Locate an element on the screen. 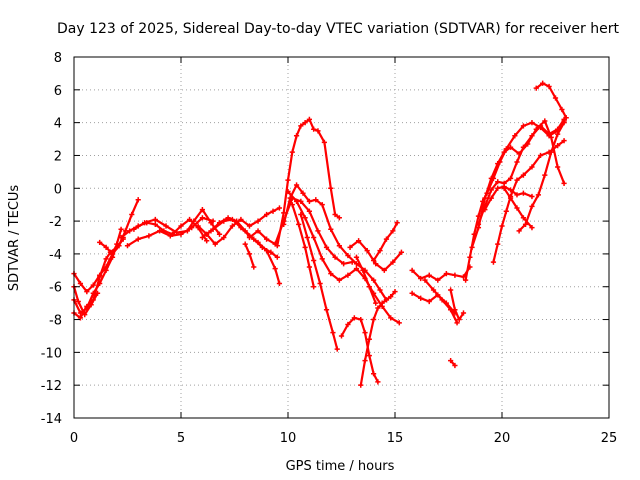  x-tick-labels: 0 5 10 15 20 25 is located at coordinates (343, 438).